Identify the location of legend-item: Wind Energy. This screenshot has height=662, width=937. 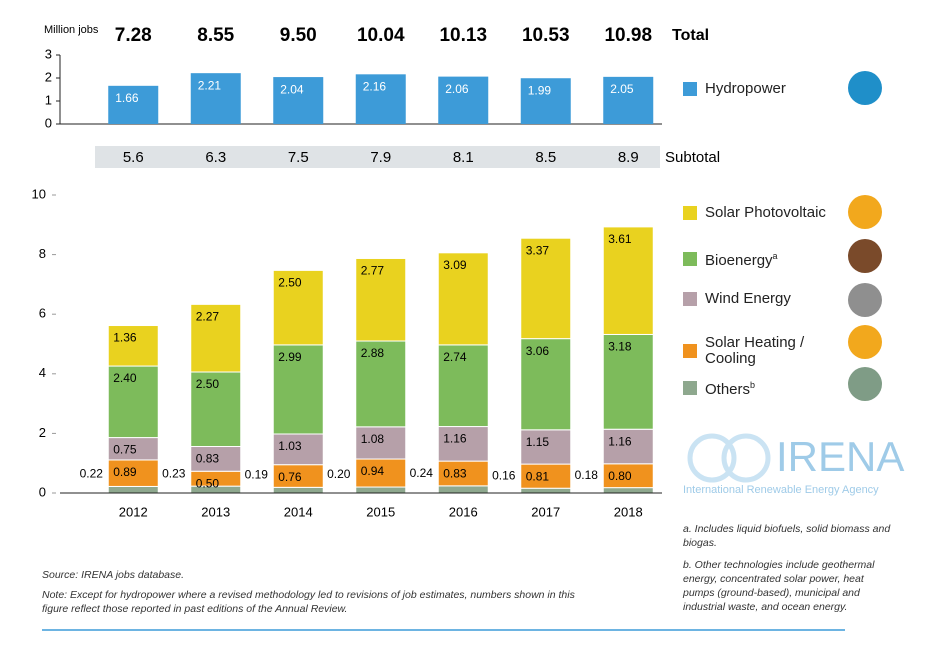
(764, 299).